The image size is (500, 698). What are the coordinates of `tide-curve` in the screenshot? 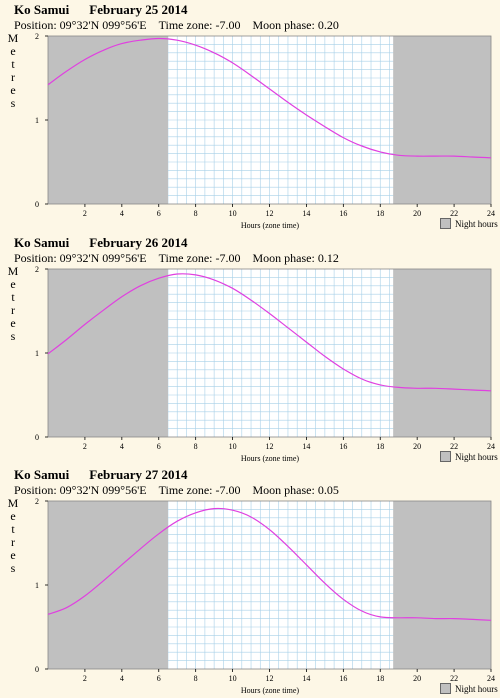 It's located at (269, 564).